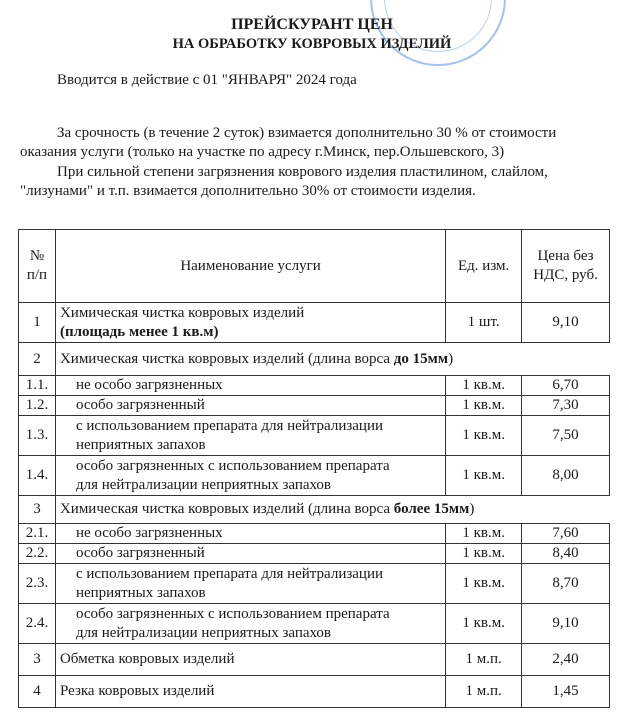 Image resolution: width=624 pixels, height=720 pixels. I want to click on table-row: 3 Обметка ковровых изделий 1 м.п. 2,40, so click(314, 659).